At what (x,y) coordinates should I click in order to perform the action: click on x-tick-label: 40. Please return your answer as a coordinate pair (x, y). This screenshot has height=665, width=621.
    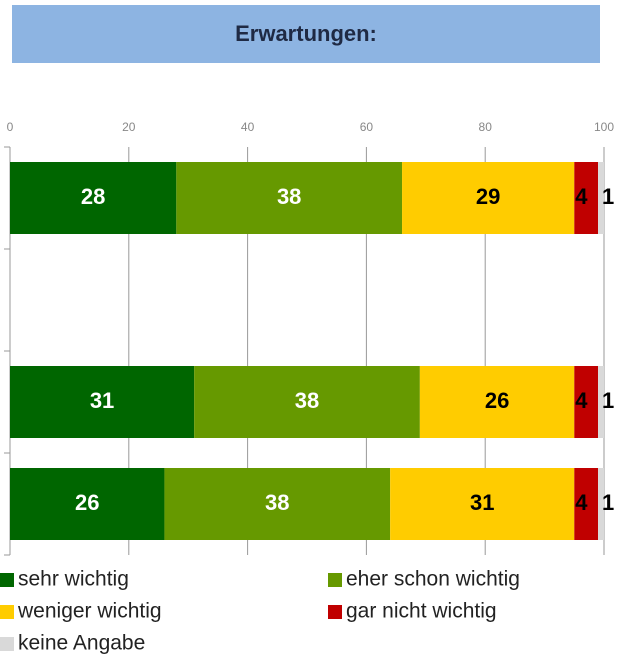
    Looking at the image, I should click on (248, 127).